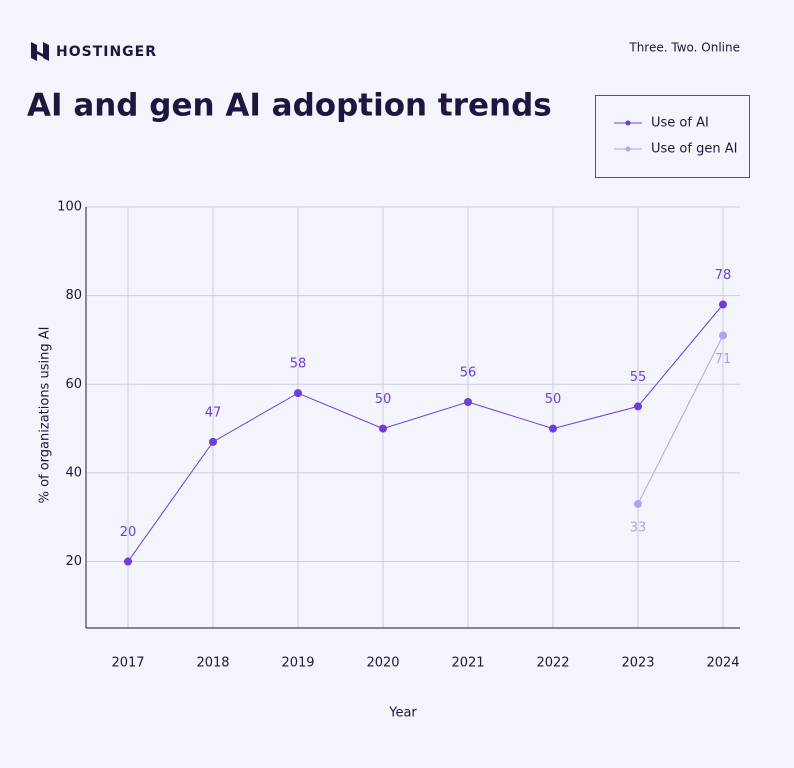 The height and width of the screenshot is (768, 794). Describe the element at coordinates (672, 136) in the screenshot. I see `legend-box` at that location.